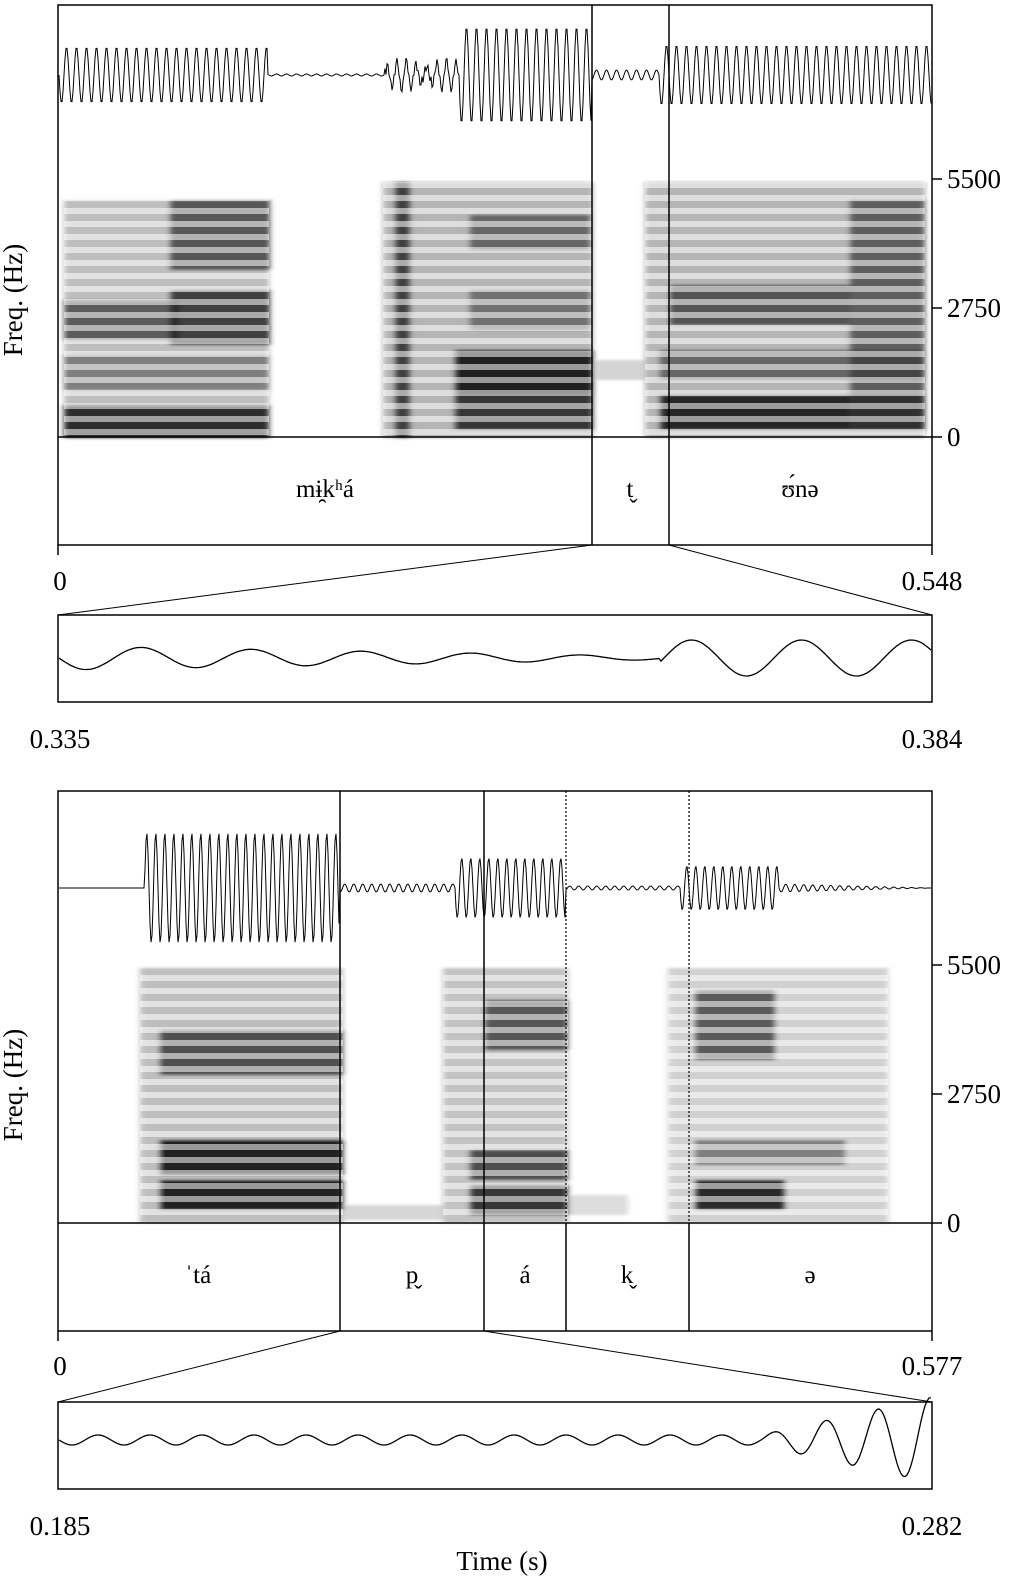 This screenshot has height=1581, width=1027. What do you see at coordinates (60, 739) in the screenshot?
I see `top-zoom-start: 0.335` at bounding box center [60, 739].